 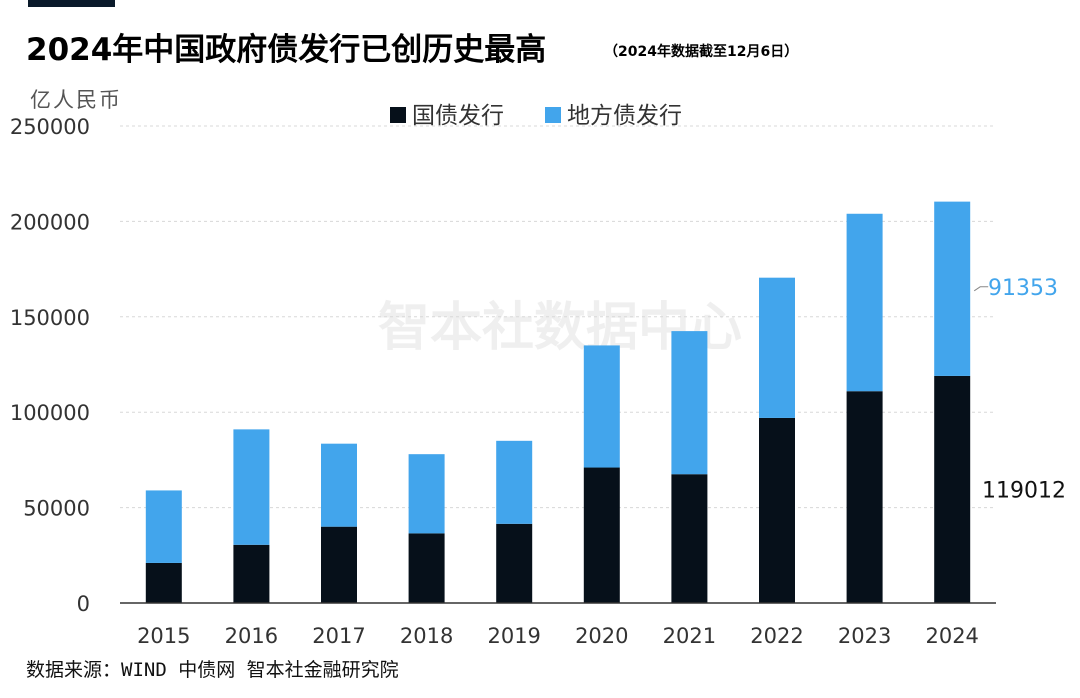 What do you see at coordinates (558, 636) in the screenshot?
I see `x-axis-ticks: 2015 2016 2017 2018 2019 2020 2021 2022 2023 2024` at bounding box center [558, 636].